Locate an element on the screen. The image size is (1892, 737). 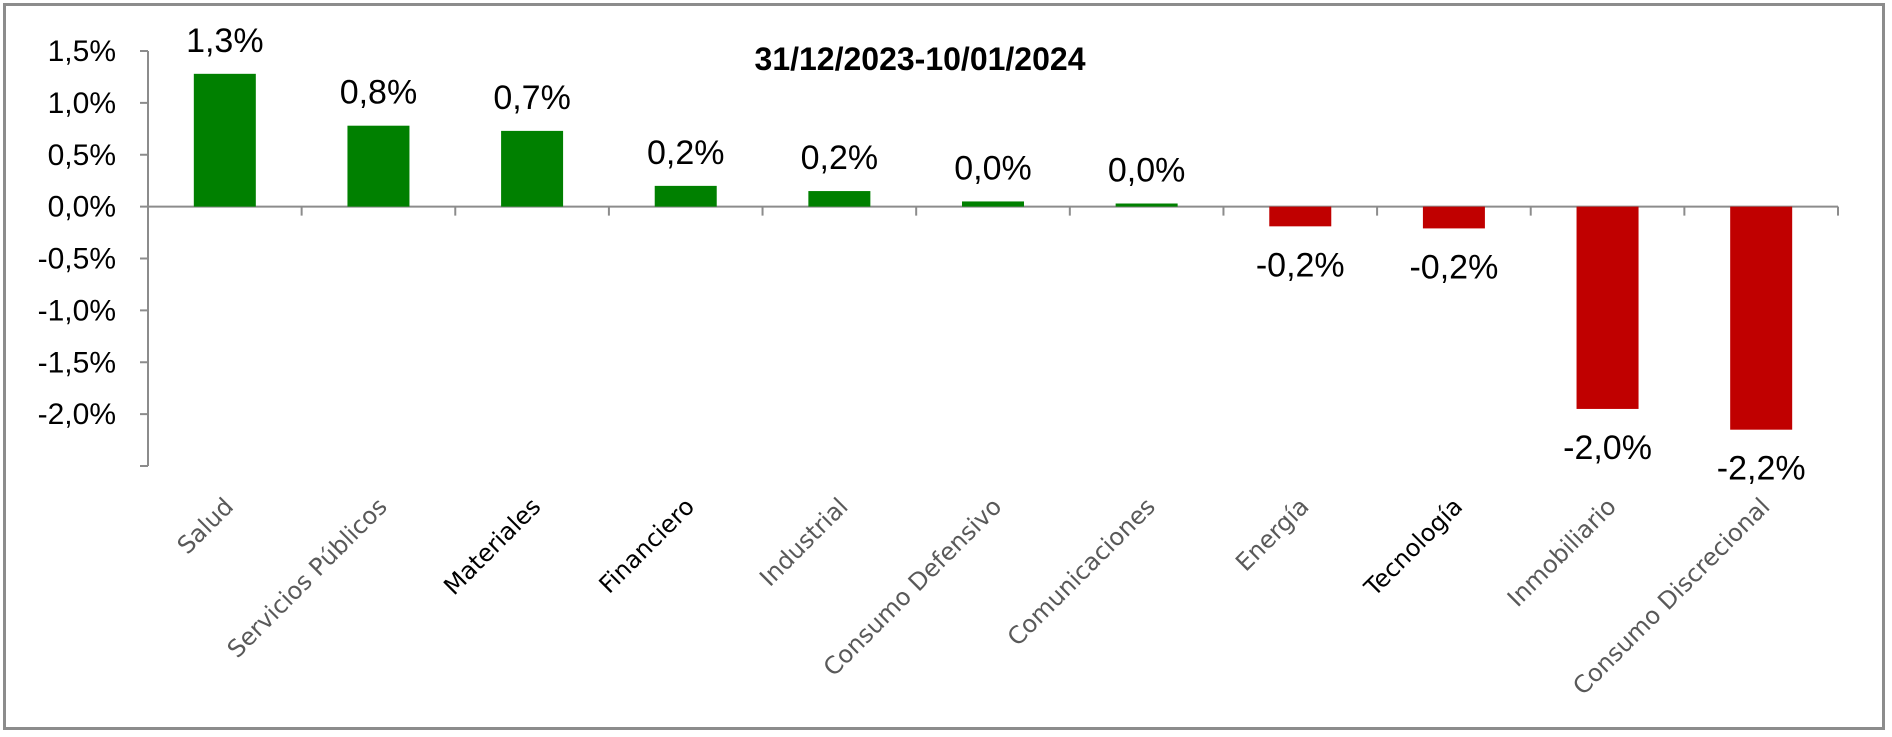
category-label: Tecnología is located at coordinates (1413, 547).